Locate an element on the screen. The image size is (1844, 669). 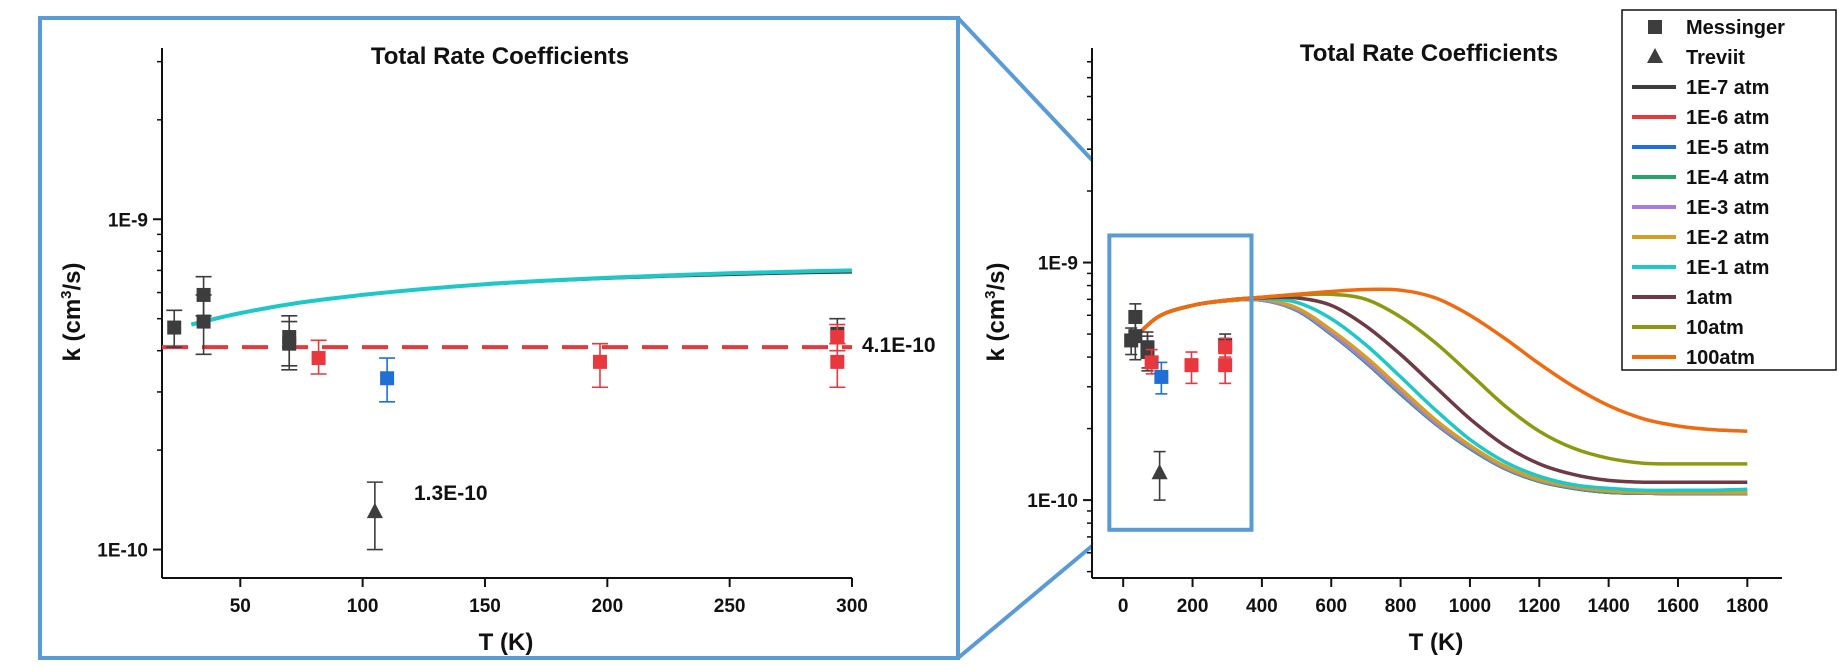
full-xtick-label-1600: 1600 is located at coordinates (1678, 606).